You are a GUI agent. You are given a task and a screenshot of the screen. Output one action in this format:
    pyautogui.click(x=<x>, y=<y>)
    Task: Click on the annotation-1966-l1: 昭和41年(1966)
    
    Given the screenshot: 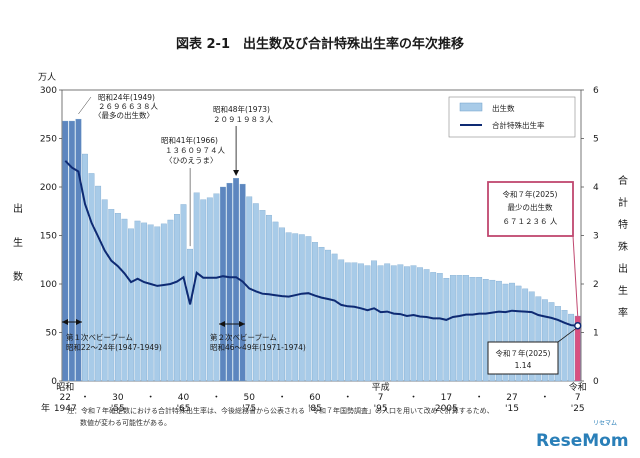 What is the action you would take?
    pyautogui.click(x=189, y=140)
    